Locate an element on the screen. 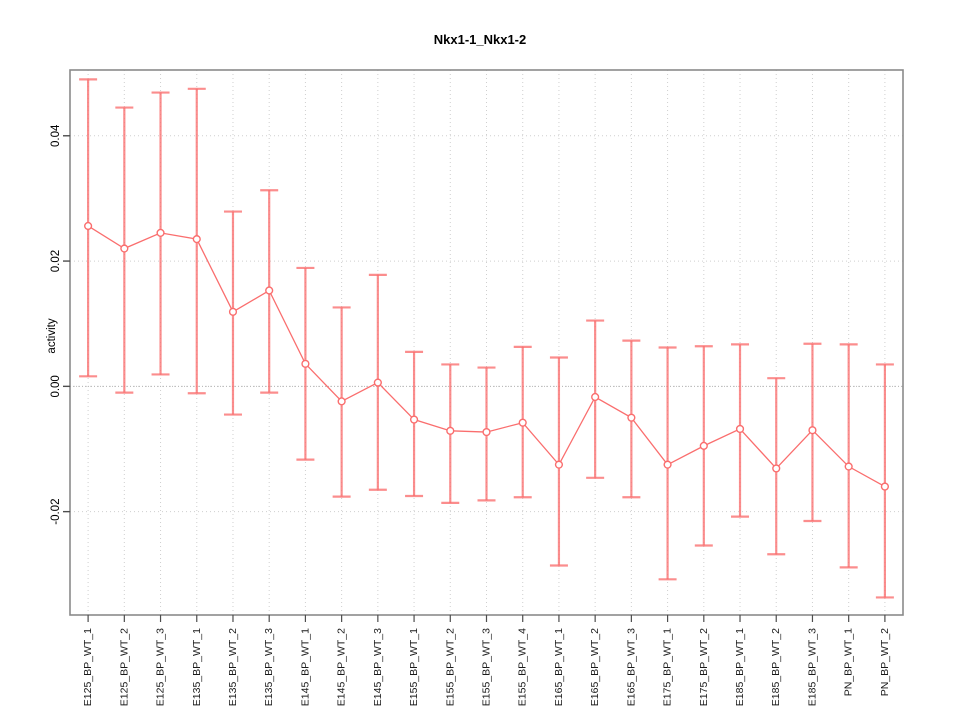  x-tick-label: E135_BP_WT_2 is located at coordinates (233, 667).